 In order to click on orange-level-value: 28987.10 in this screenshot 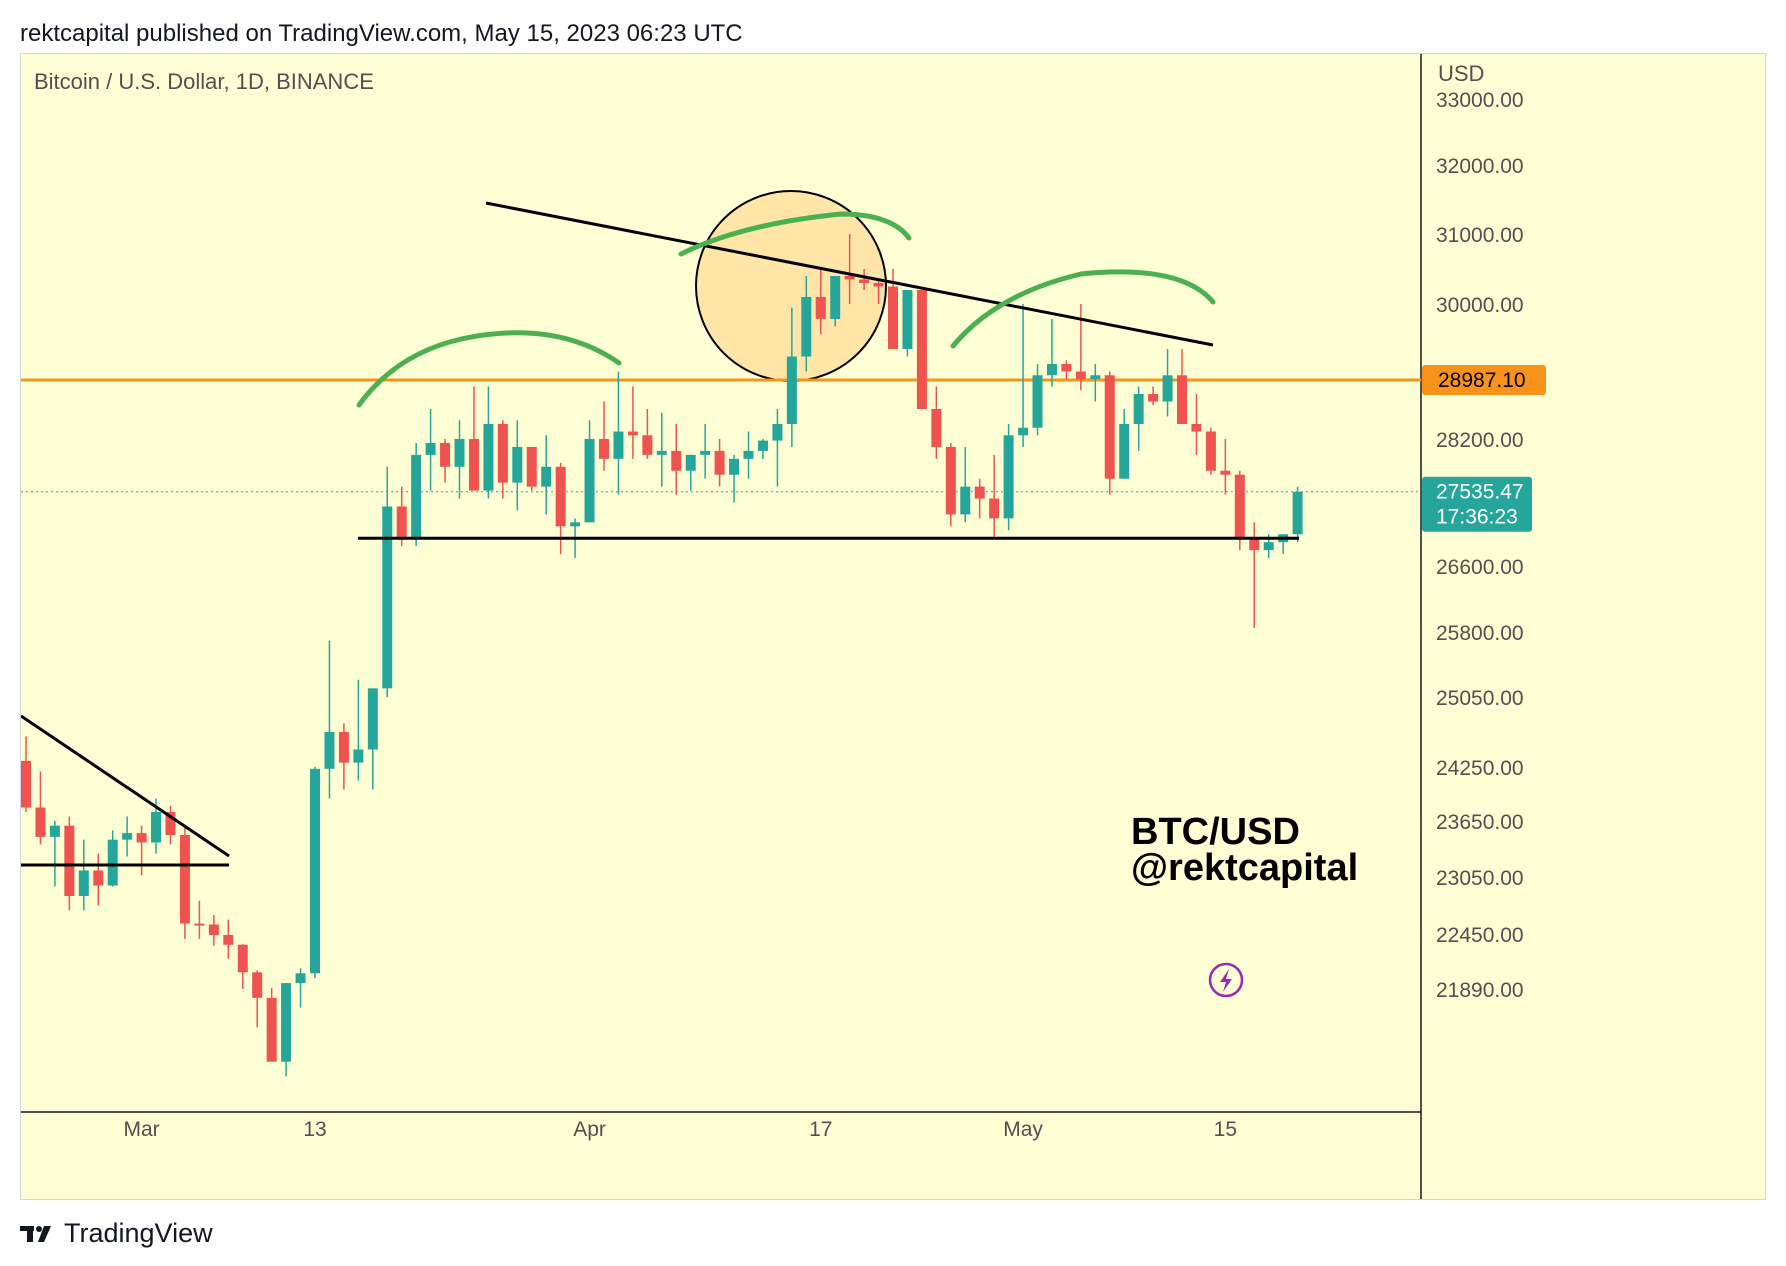, I will do `click(1482, 380)`.